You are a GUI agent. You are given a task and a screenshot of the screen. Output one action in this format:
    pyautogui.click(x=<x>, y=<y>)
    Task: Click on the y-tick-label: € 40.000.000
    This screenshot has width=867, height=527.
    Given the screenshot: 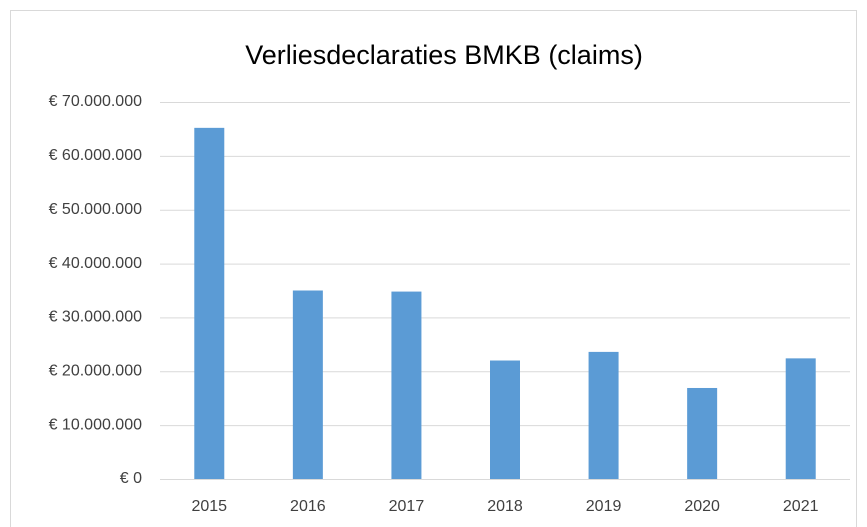 What is the action you would take?
    pyautogui.click(x=96, y=263)
    